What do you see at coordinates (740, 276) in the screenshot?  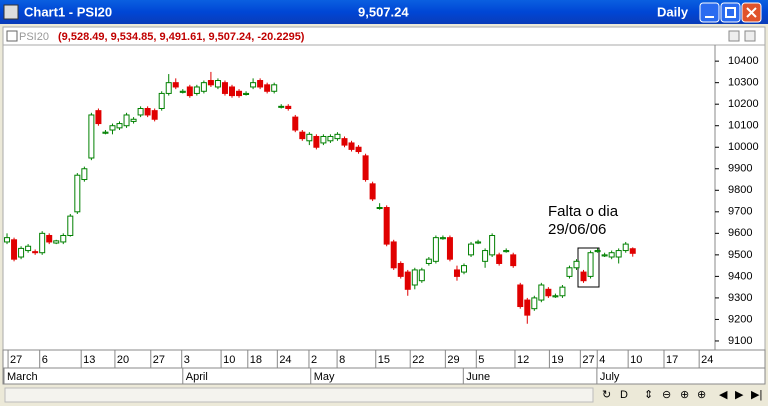 I see `y-tick-label: 9400` at bounding box center [740, 276].